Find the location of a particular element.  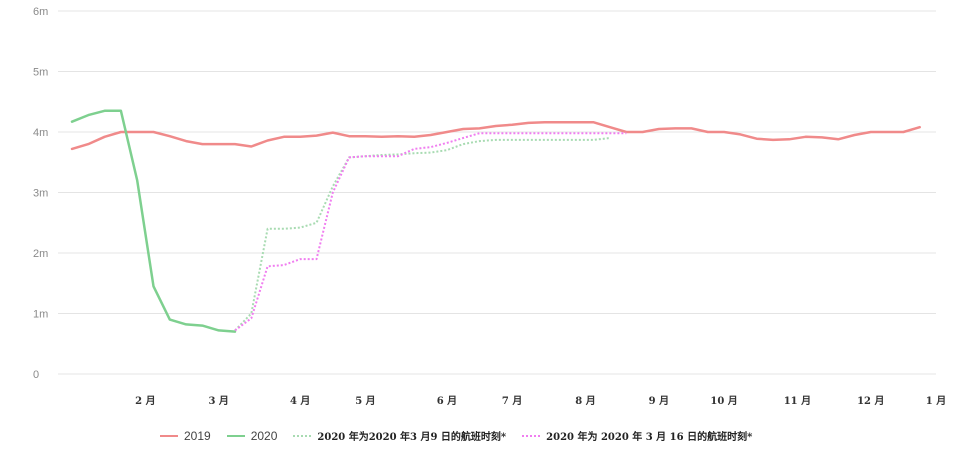

legend-swatch-mar16 is located at coordinates (531, 435).